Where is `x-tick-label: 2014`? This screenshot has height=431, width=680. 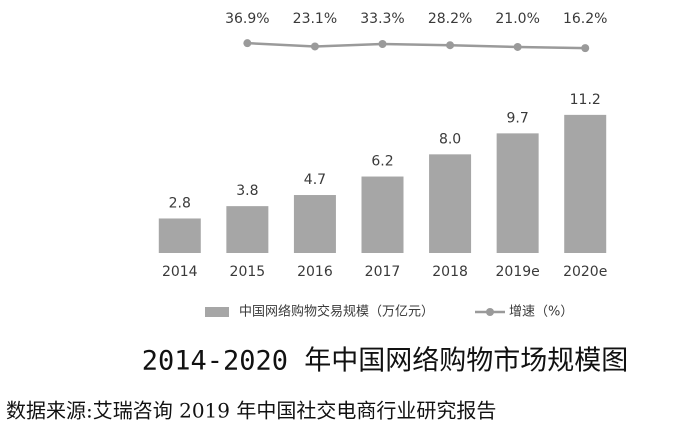
x-tick-label: 2014 is located at coordinates (180, 272).